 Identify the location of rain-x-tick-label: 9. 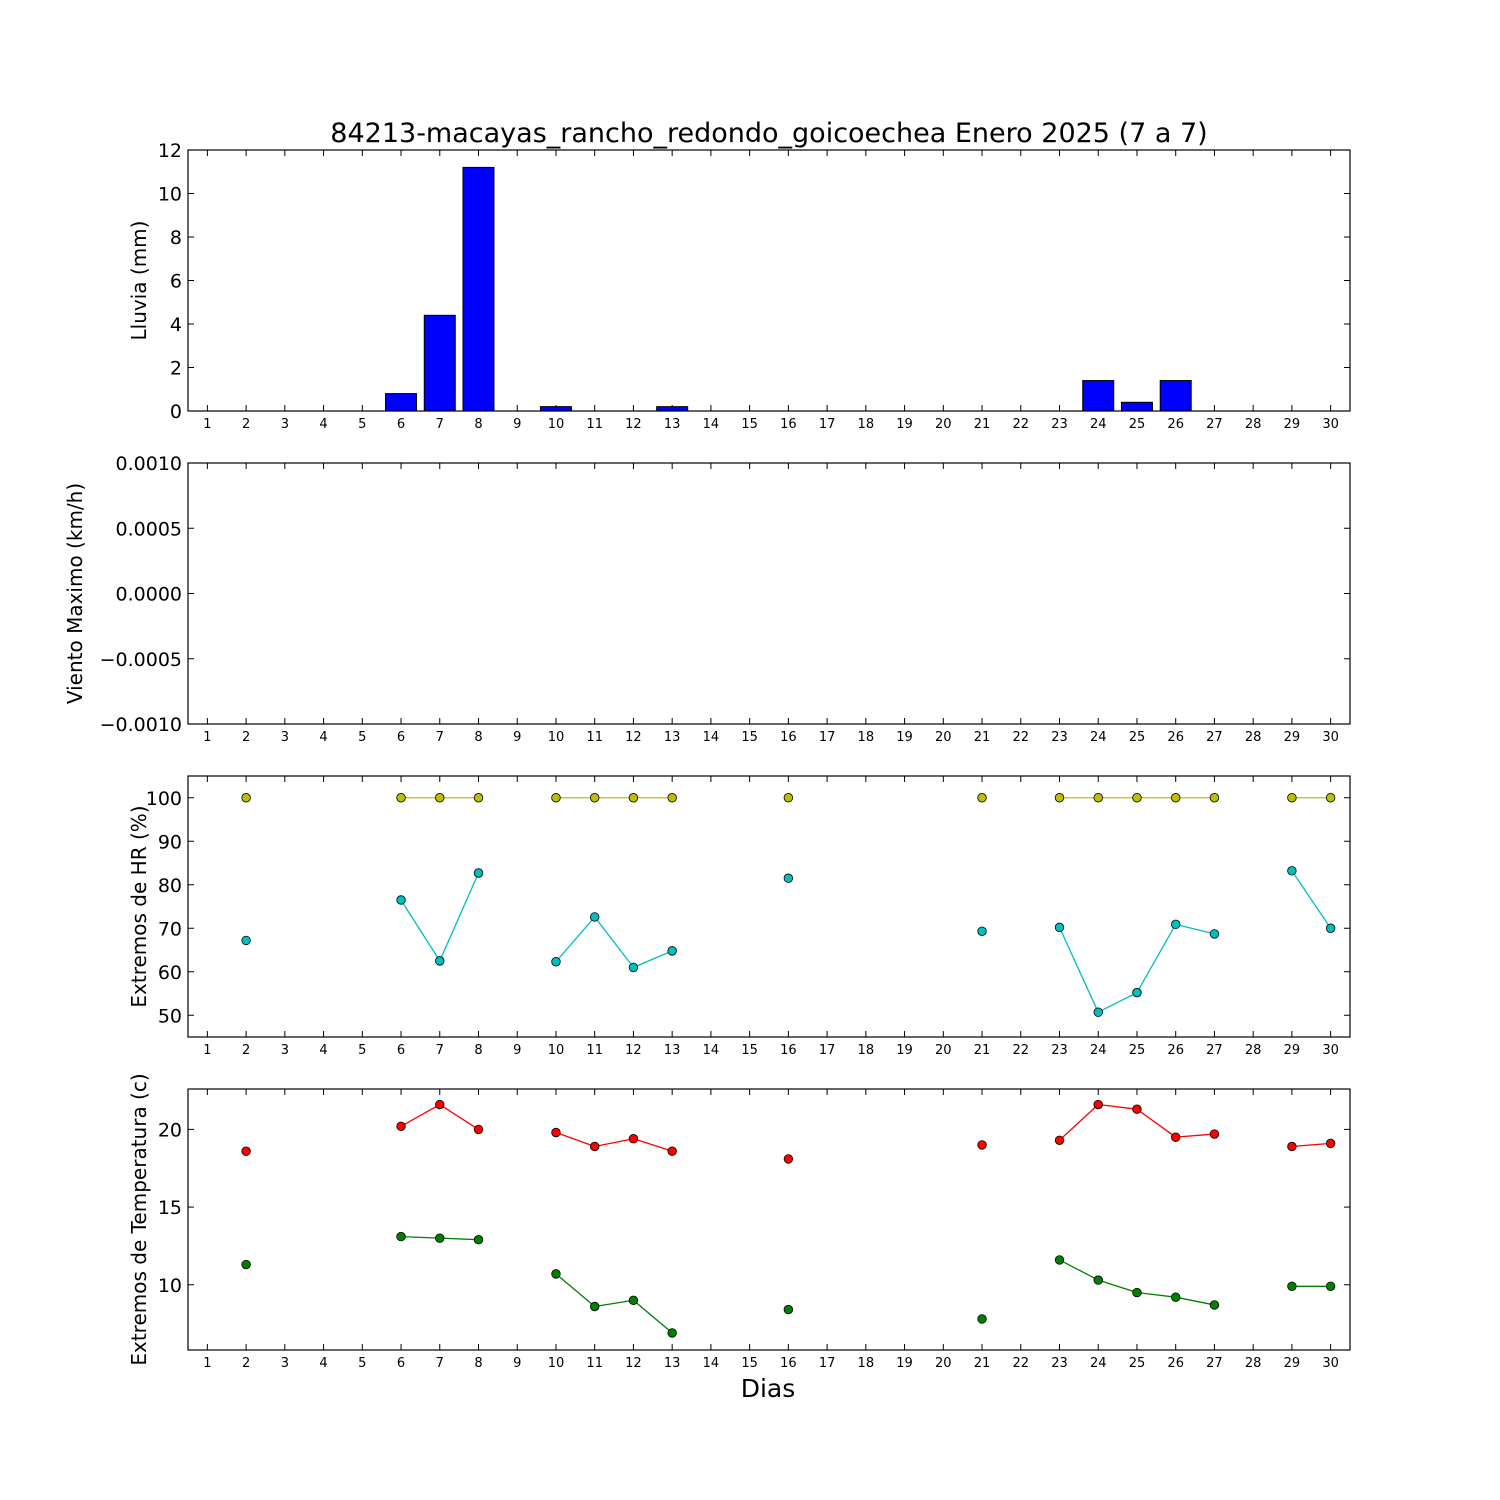
(517, 424).